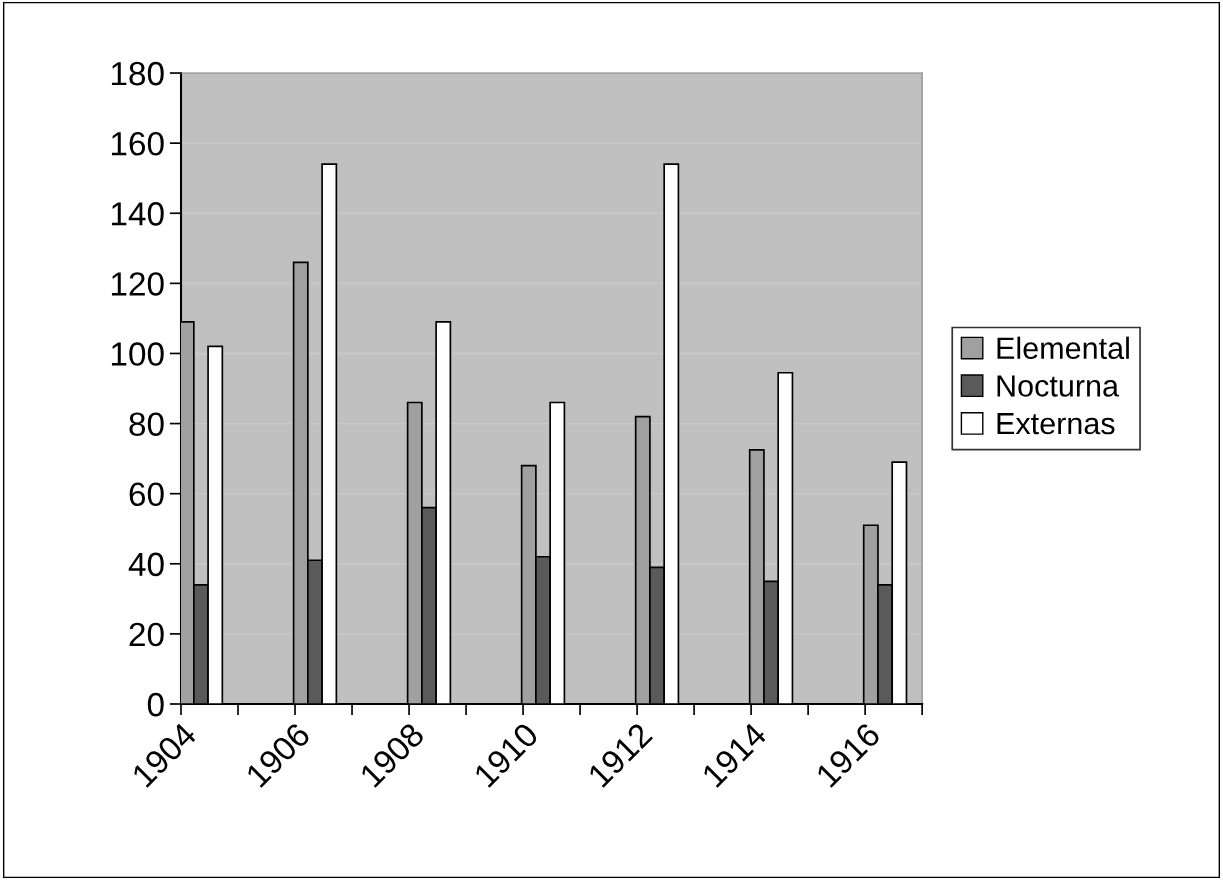 The height and width of the screenshot is (880, 1223). I want to click on legend-label: Nocturna, so click(1058, 386).